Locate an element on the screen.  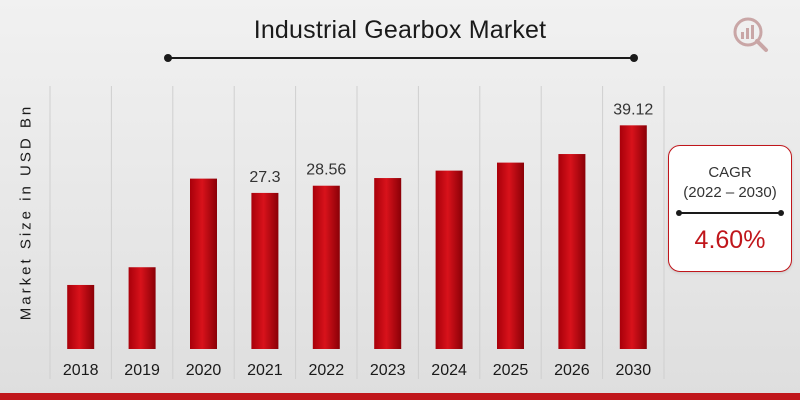
x-tick-label: 2020 is located at coordinates (204, 370).